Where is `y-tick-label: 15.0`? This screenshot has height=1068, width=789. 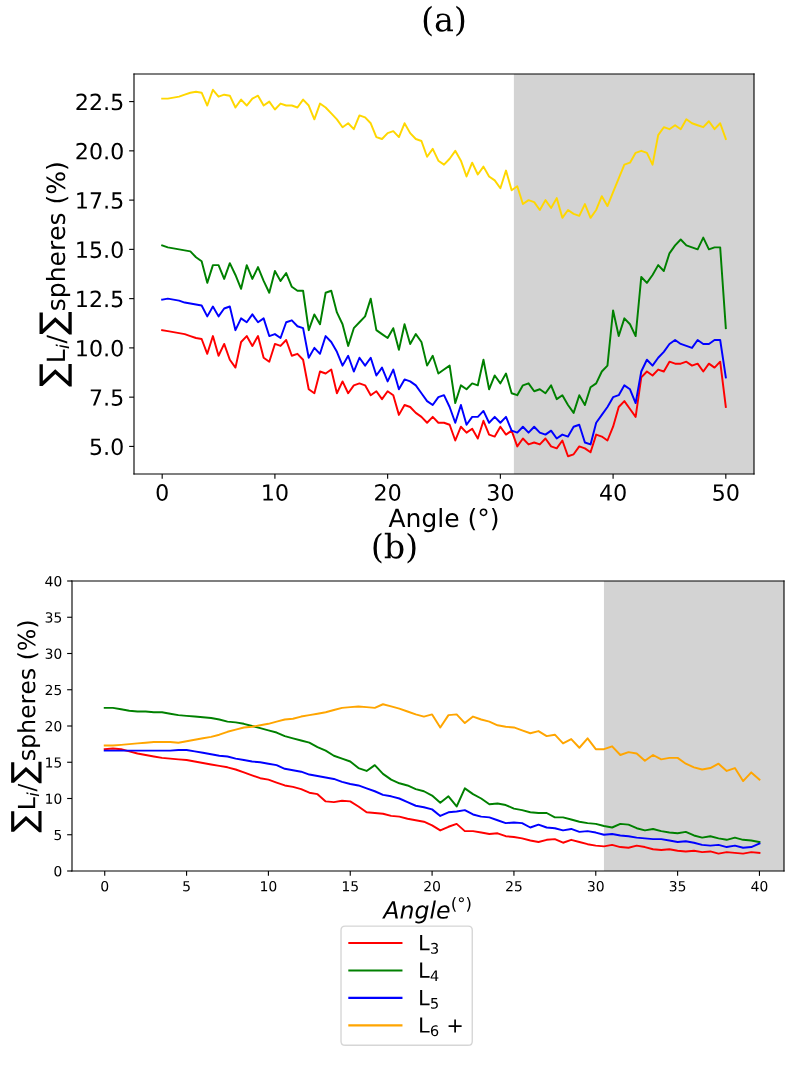
y-tick-label: 15.0 is located at coordinates (100, 250).